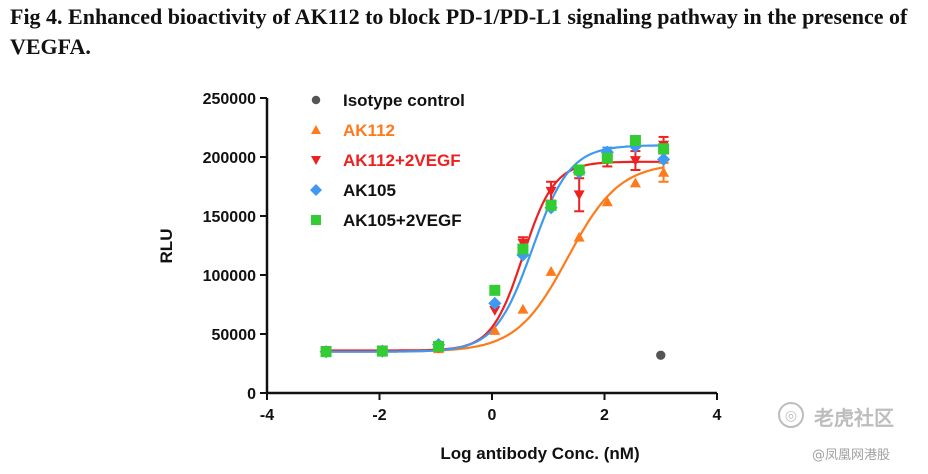  Describe the element at coordinates (402, 160) in the screenshot. I see `legend-label: AK112+2VEGF` at that location.